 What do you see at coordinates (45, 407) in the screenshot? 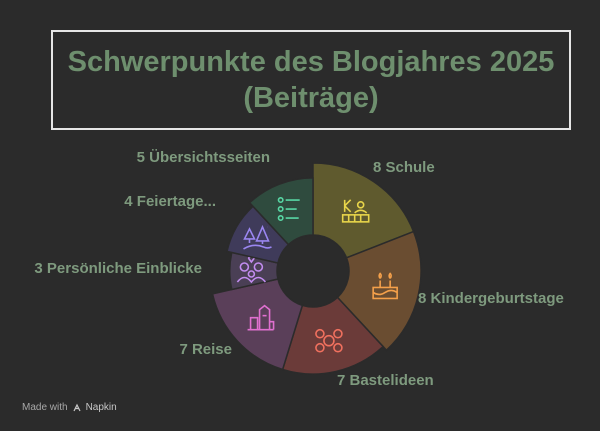
I see `made-with-text: Made with` at bounding box center [45, 407].